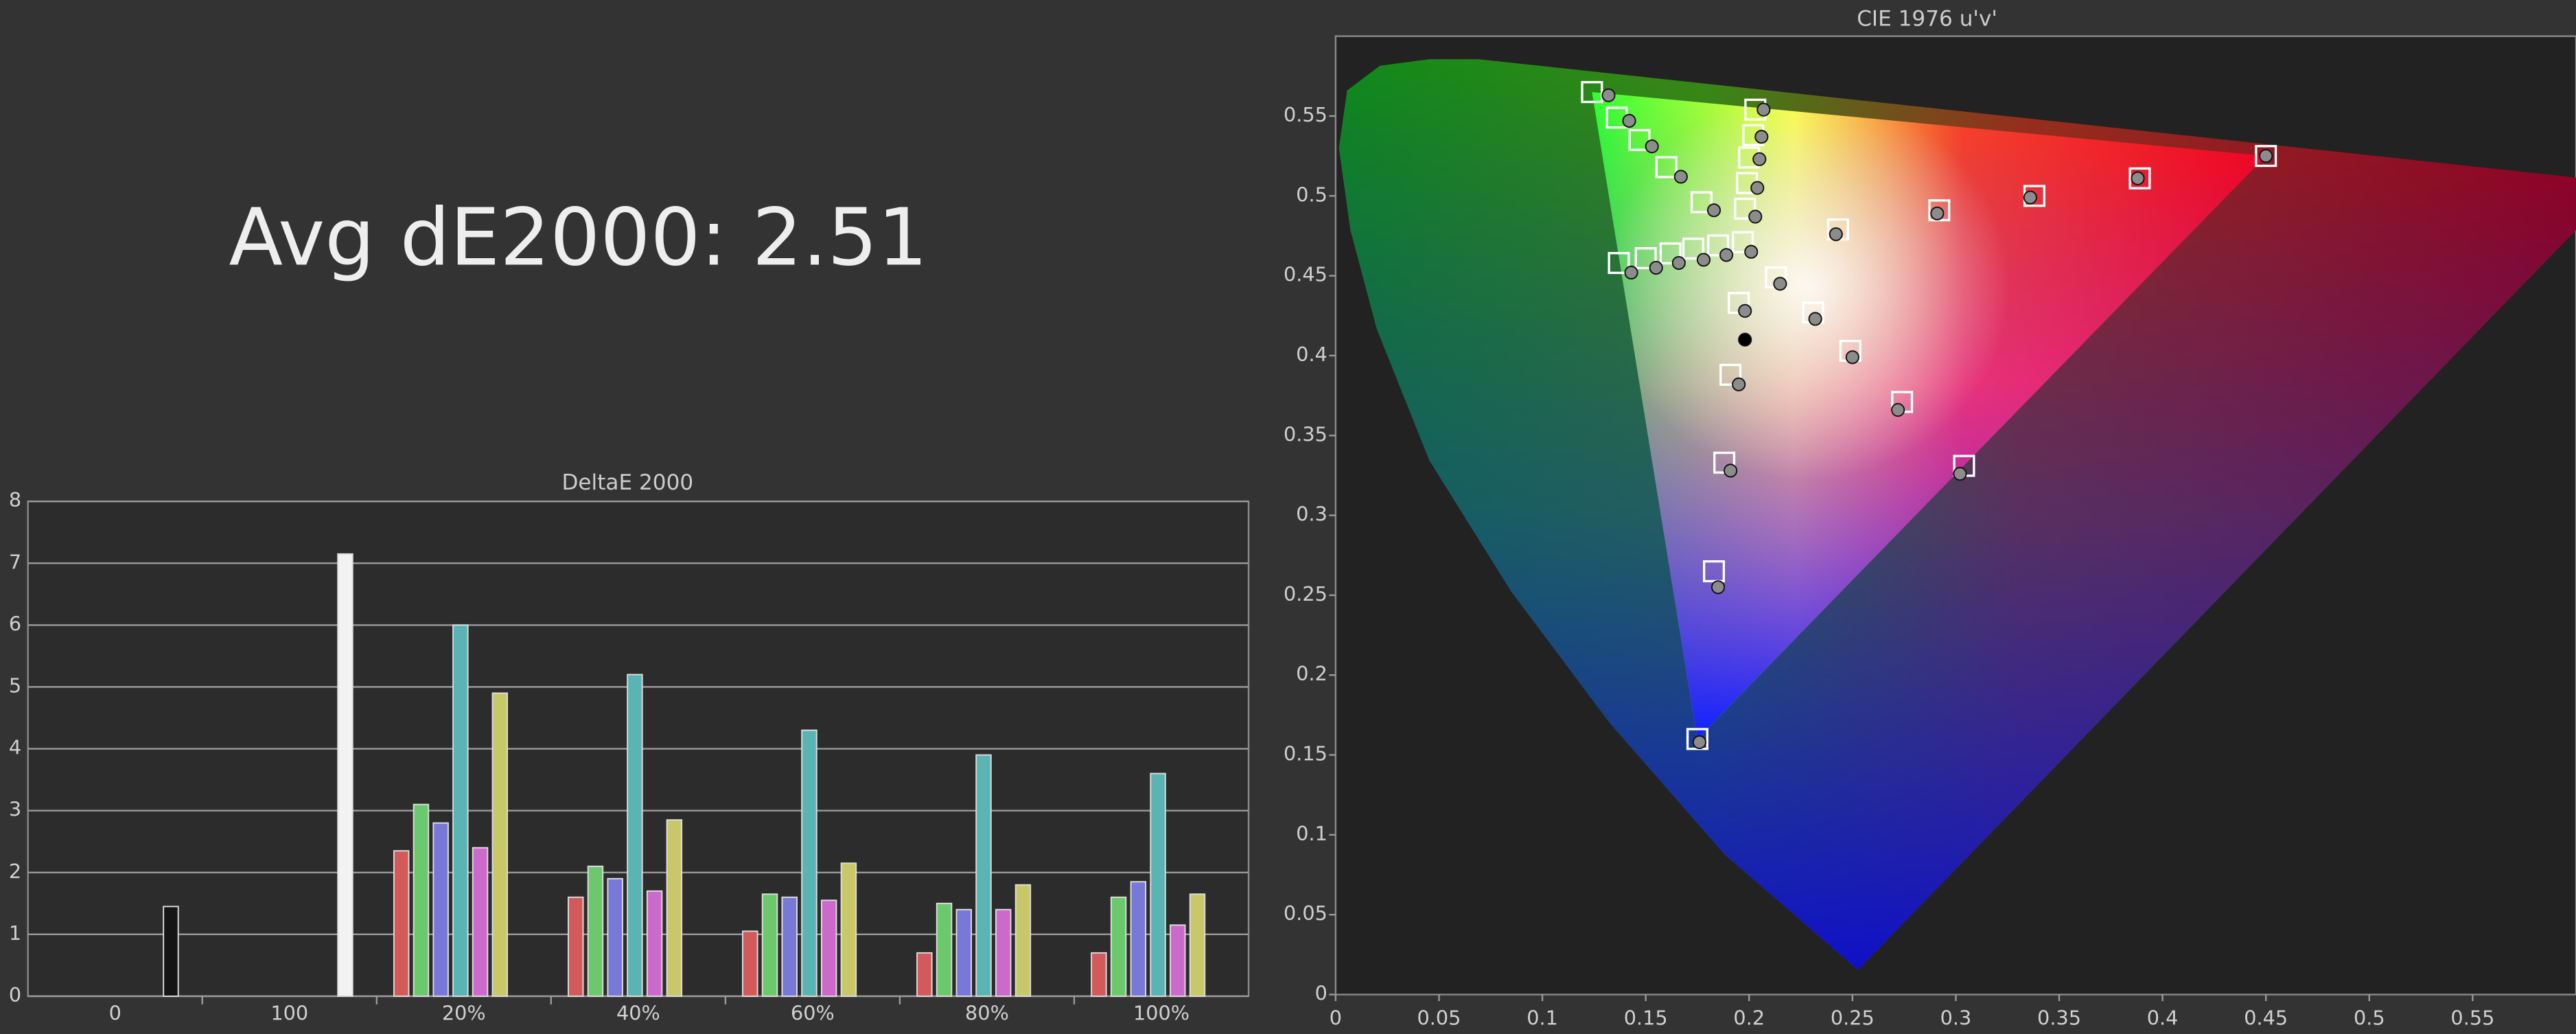 The width and height of the screenshot is (2576, 1034). Describe the element at coordinates (1305, 434) in the screenshot. I see `y-tick-label: 0.35` at that location.